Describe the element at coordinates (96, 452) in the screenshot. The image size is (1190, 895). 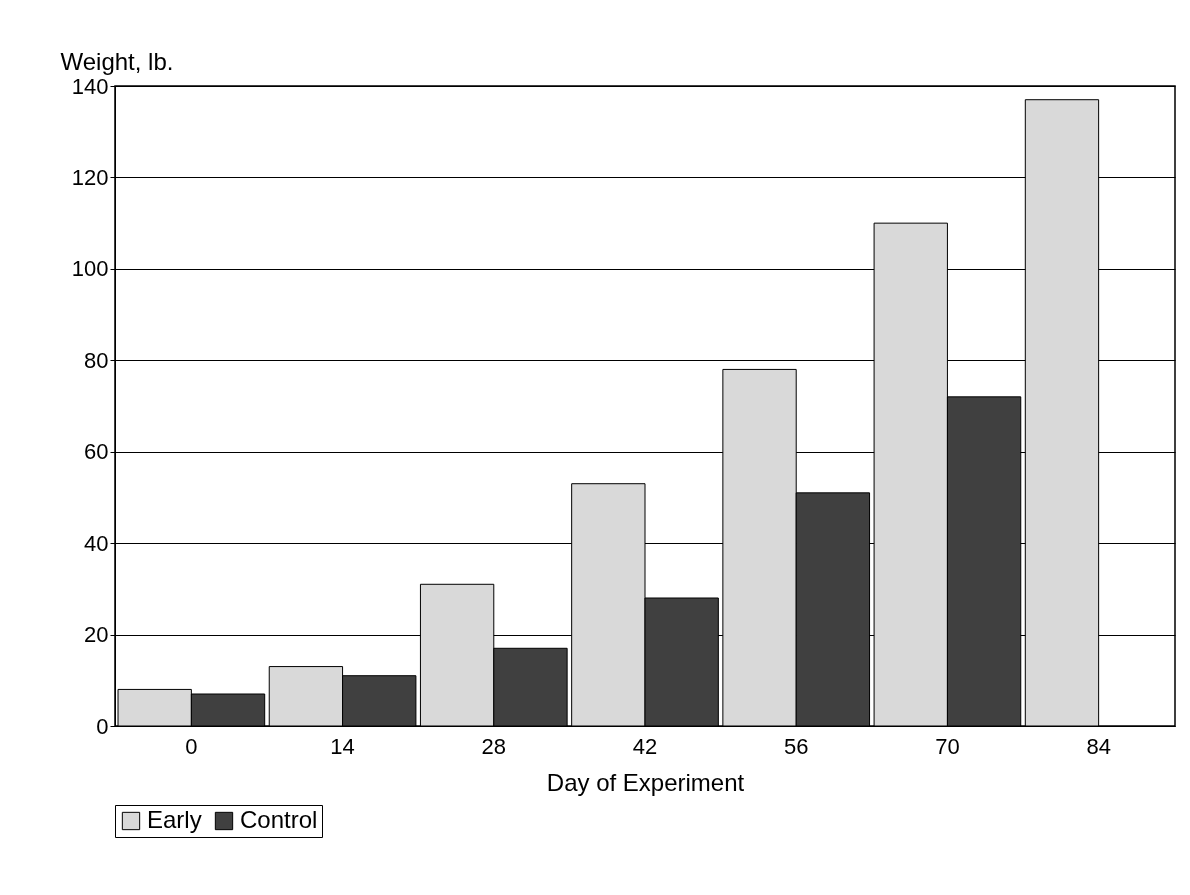
I see `y-tick-label: 60` at that location.